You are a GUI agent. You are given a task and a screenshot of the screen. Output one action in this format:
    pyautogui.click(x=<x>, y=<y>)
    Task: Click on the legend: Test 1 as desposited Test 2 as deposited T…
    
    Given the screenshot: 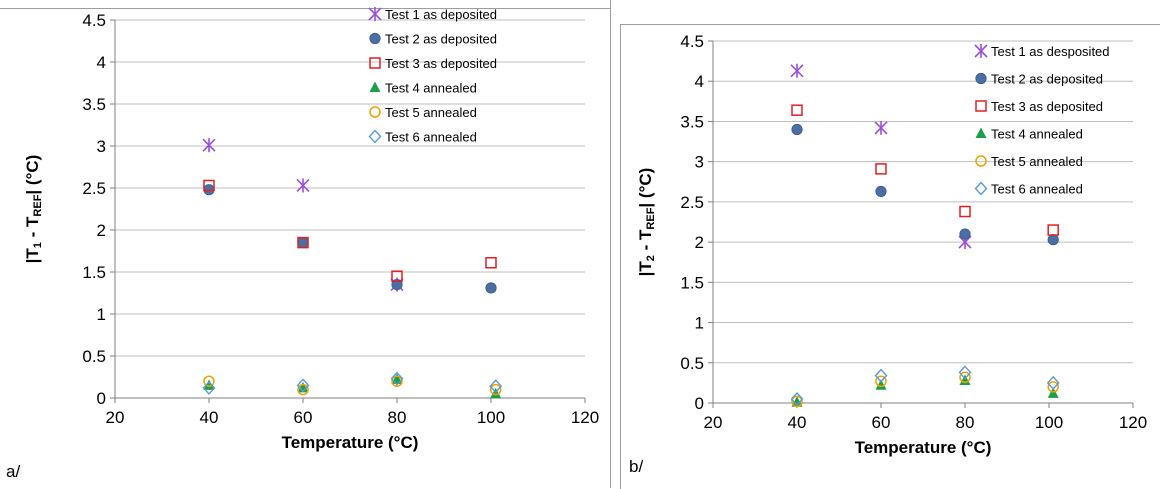 What is the action you would take?
    pyautogui.click(x=1042, y=120)
    